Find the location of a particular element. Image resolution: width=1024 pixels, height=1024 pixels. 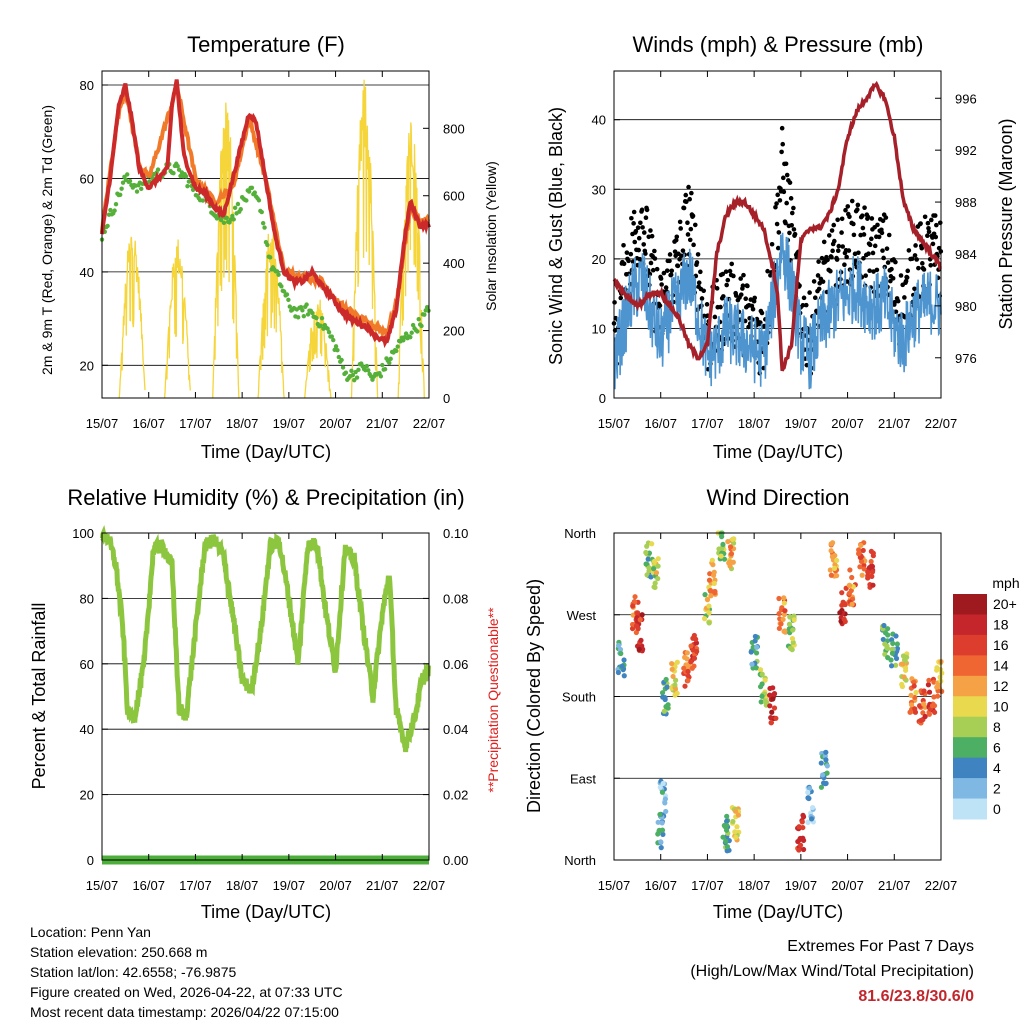

x-tick-label: 16/07 is located at coordinates (660, 423).